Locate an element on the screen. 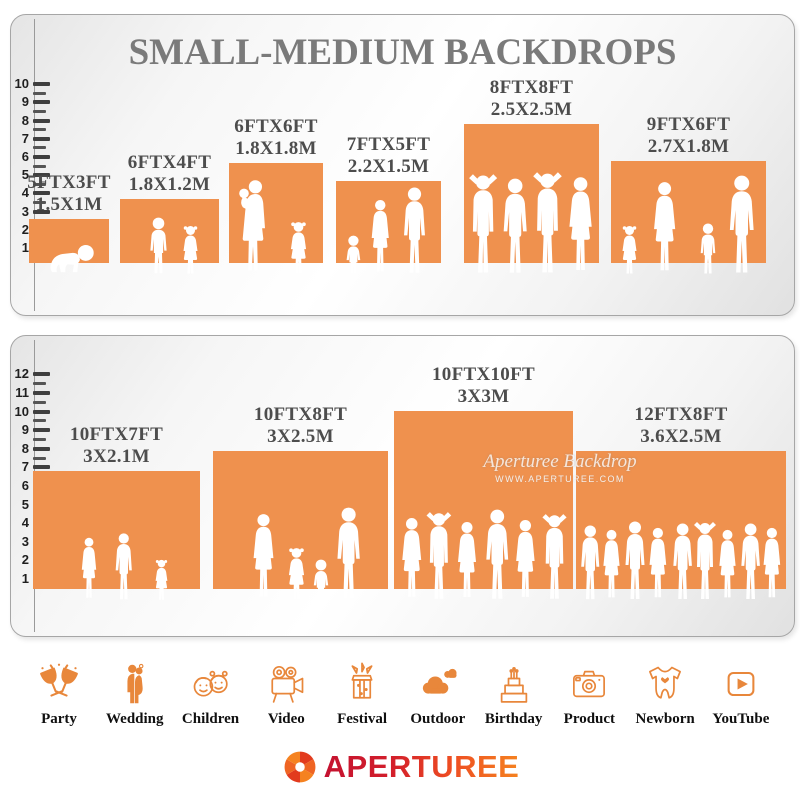  backdrop-size-m: 3.6X2.5M is located at coordinates (681, 436).